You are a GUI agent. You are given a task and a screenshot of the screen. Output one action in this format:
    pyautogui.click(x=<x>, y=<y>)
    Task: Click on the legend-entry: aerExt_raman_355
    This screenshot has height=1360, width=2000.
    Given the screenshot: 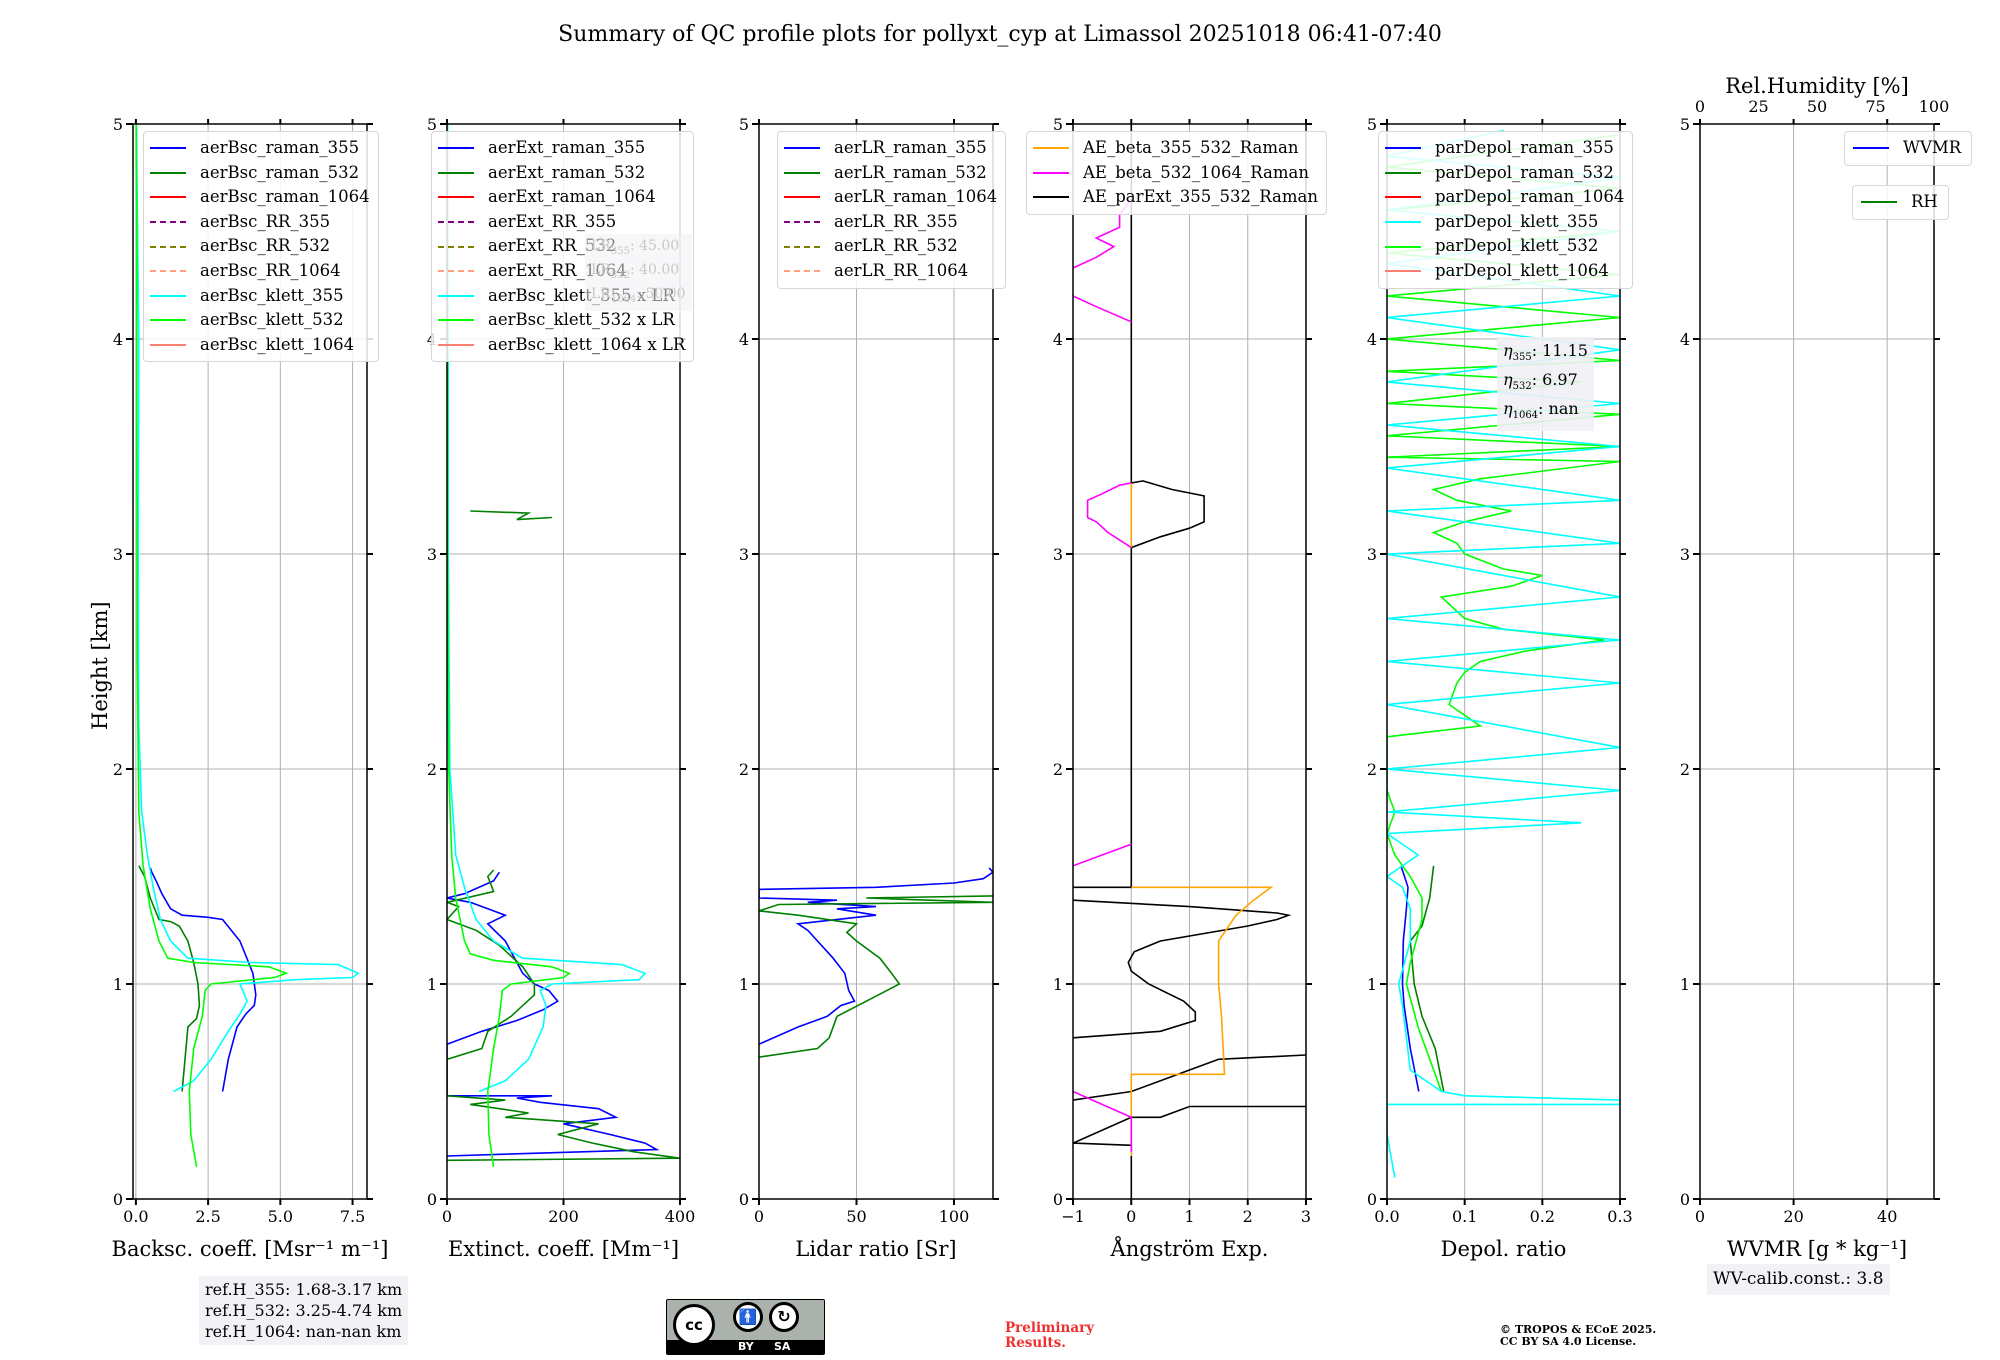 What is the action you would take?
    pyautogui.click(x=561, y=148)
    